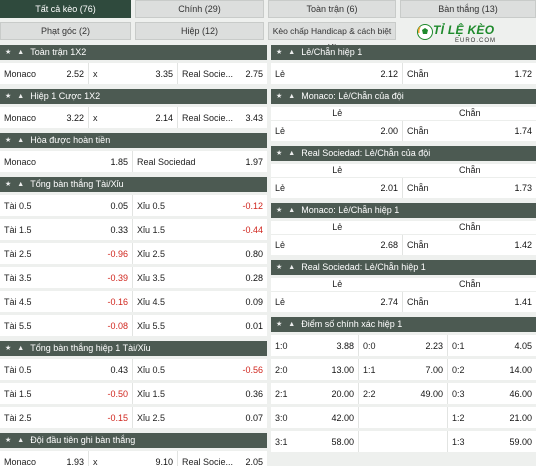 The width and height of the screenshot is (536, 466). Describe the element at coordinates (492, 345) in the screenshot. I see `odd-cell: 0:1 4.05` at that location.